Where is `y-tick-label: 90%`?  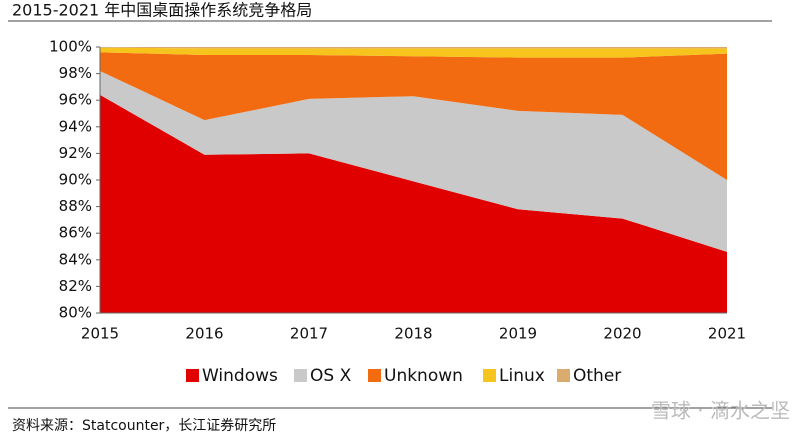 y-tick-label: 90% is located at coordinates (75, 180).